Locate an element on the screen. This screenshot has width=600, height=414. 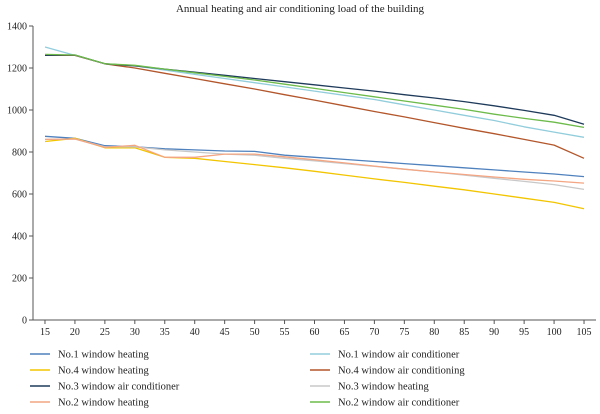
x-tick-label: 60 is located at coordinates (315, 332).